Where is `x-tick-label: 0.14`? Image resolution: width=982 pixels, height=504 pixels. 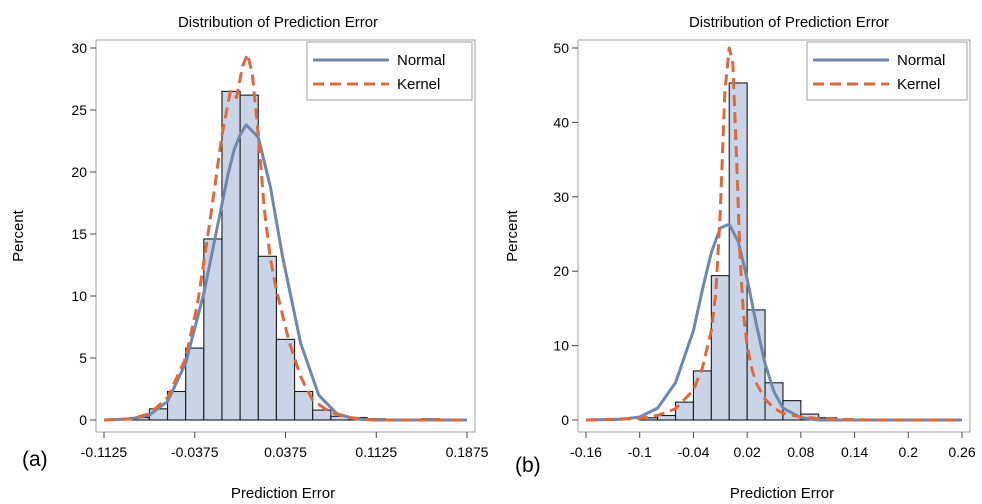 x-tick-label: 0.14 is located at coordinates (854, 452).